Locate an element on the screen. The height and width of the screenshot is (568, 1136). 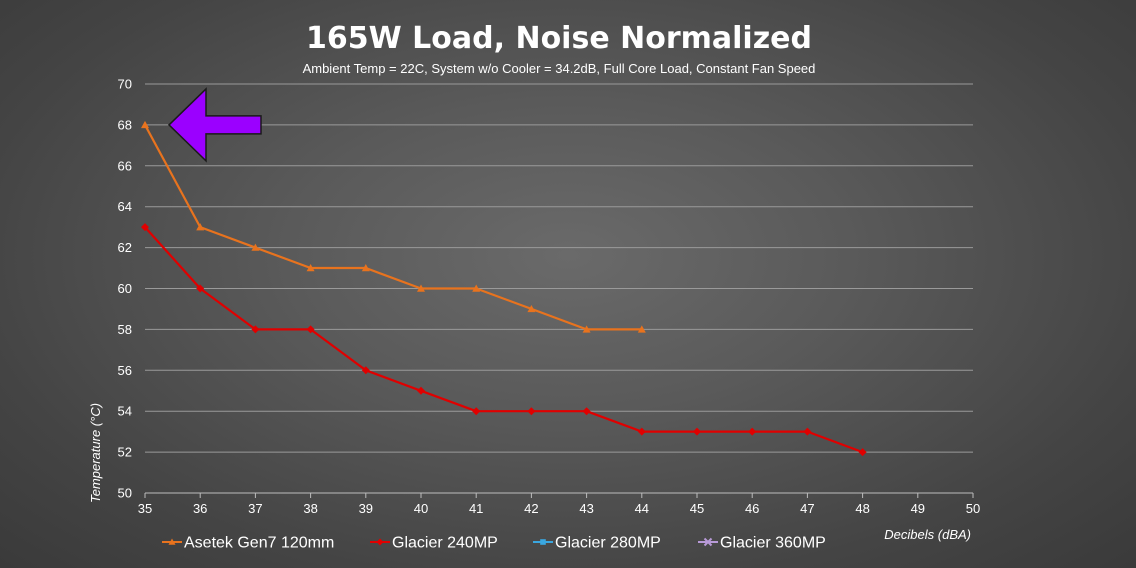
x-tick-label: 43 is located at coordinates (586, 508).